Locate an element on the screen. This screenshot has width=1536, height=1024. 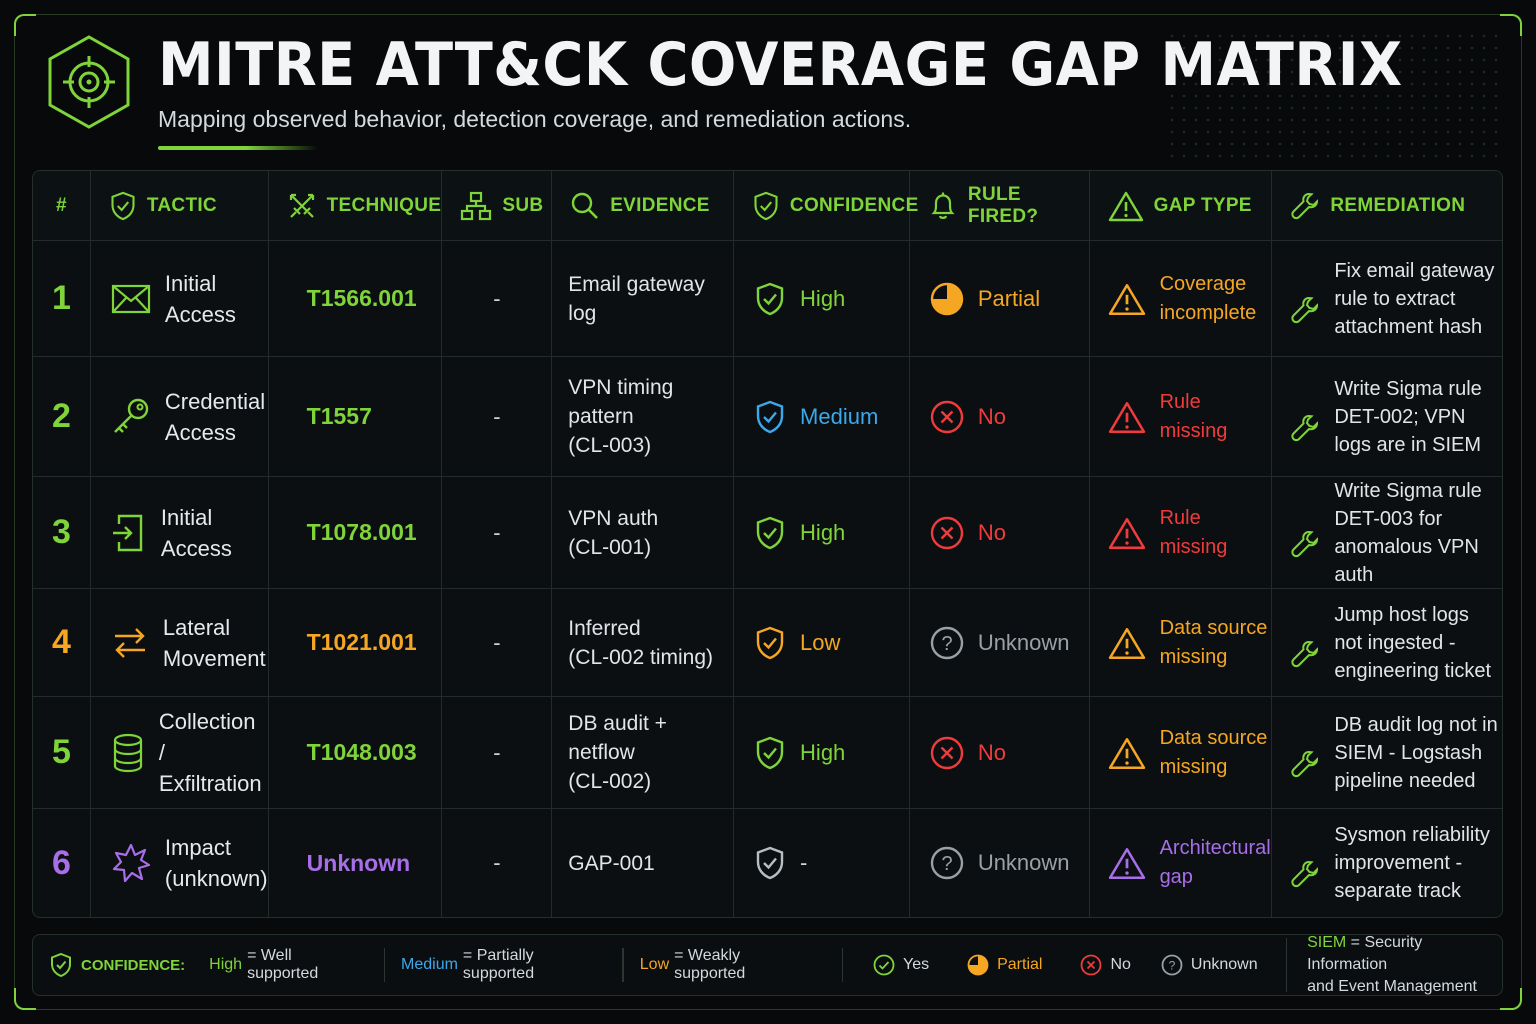
row-number: 5 is located at coordinates (62, 752).